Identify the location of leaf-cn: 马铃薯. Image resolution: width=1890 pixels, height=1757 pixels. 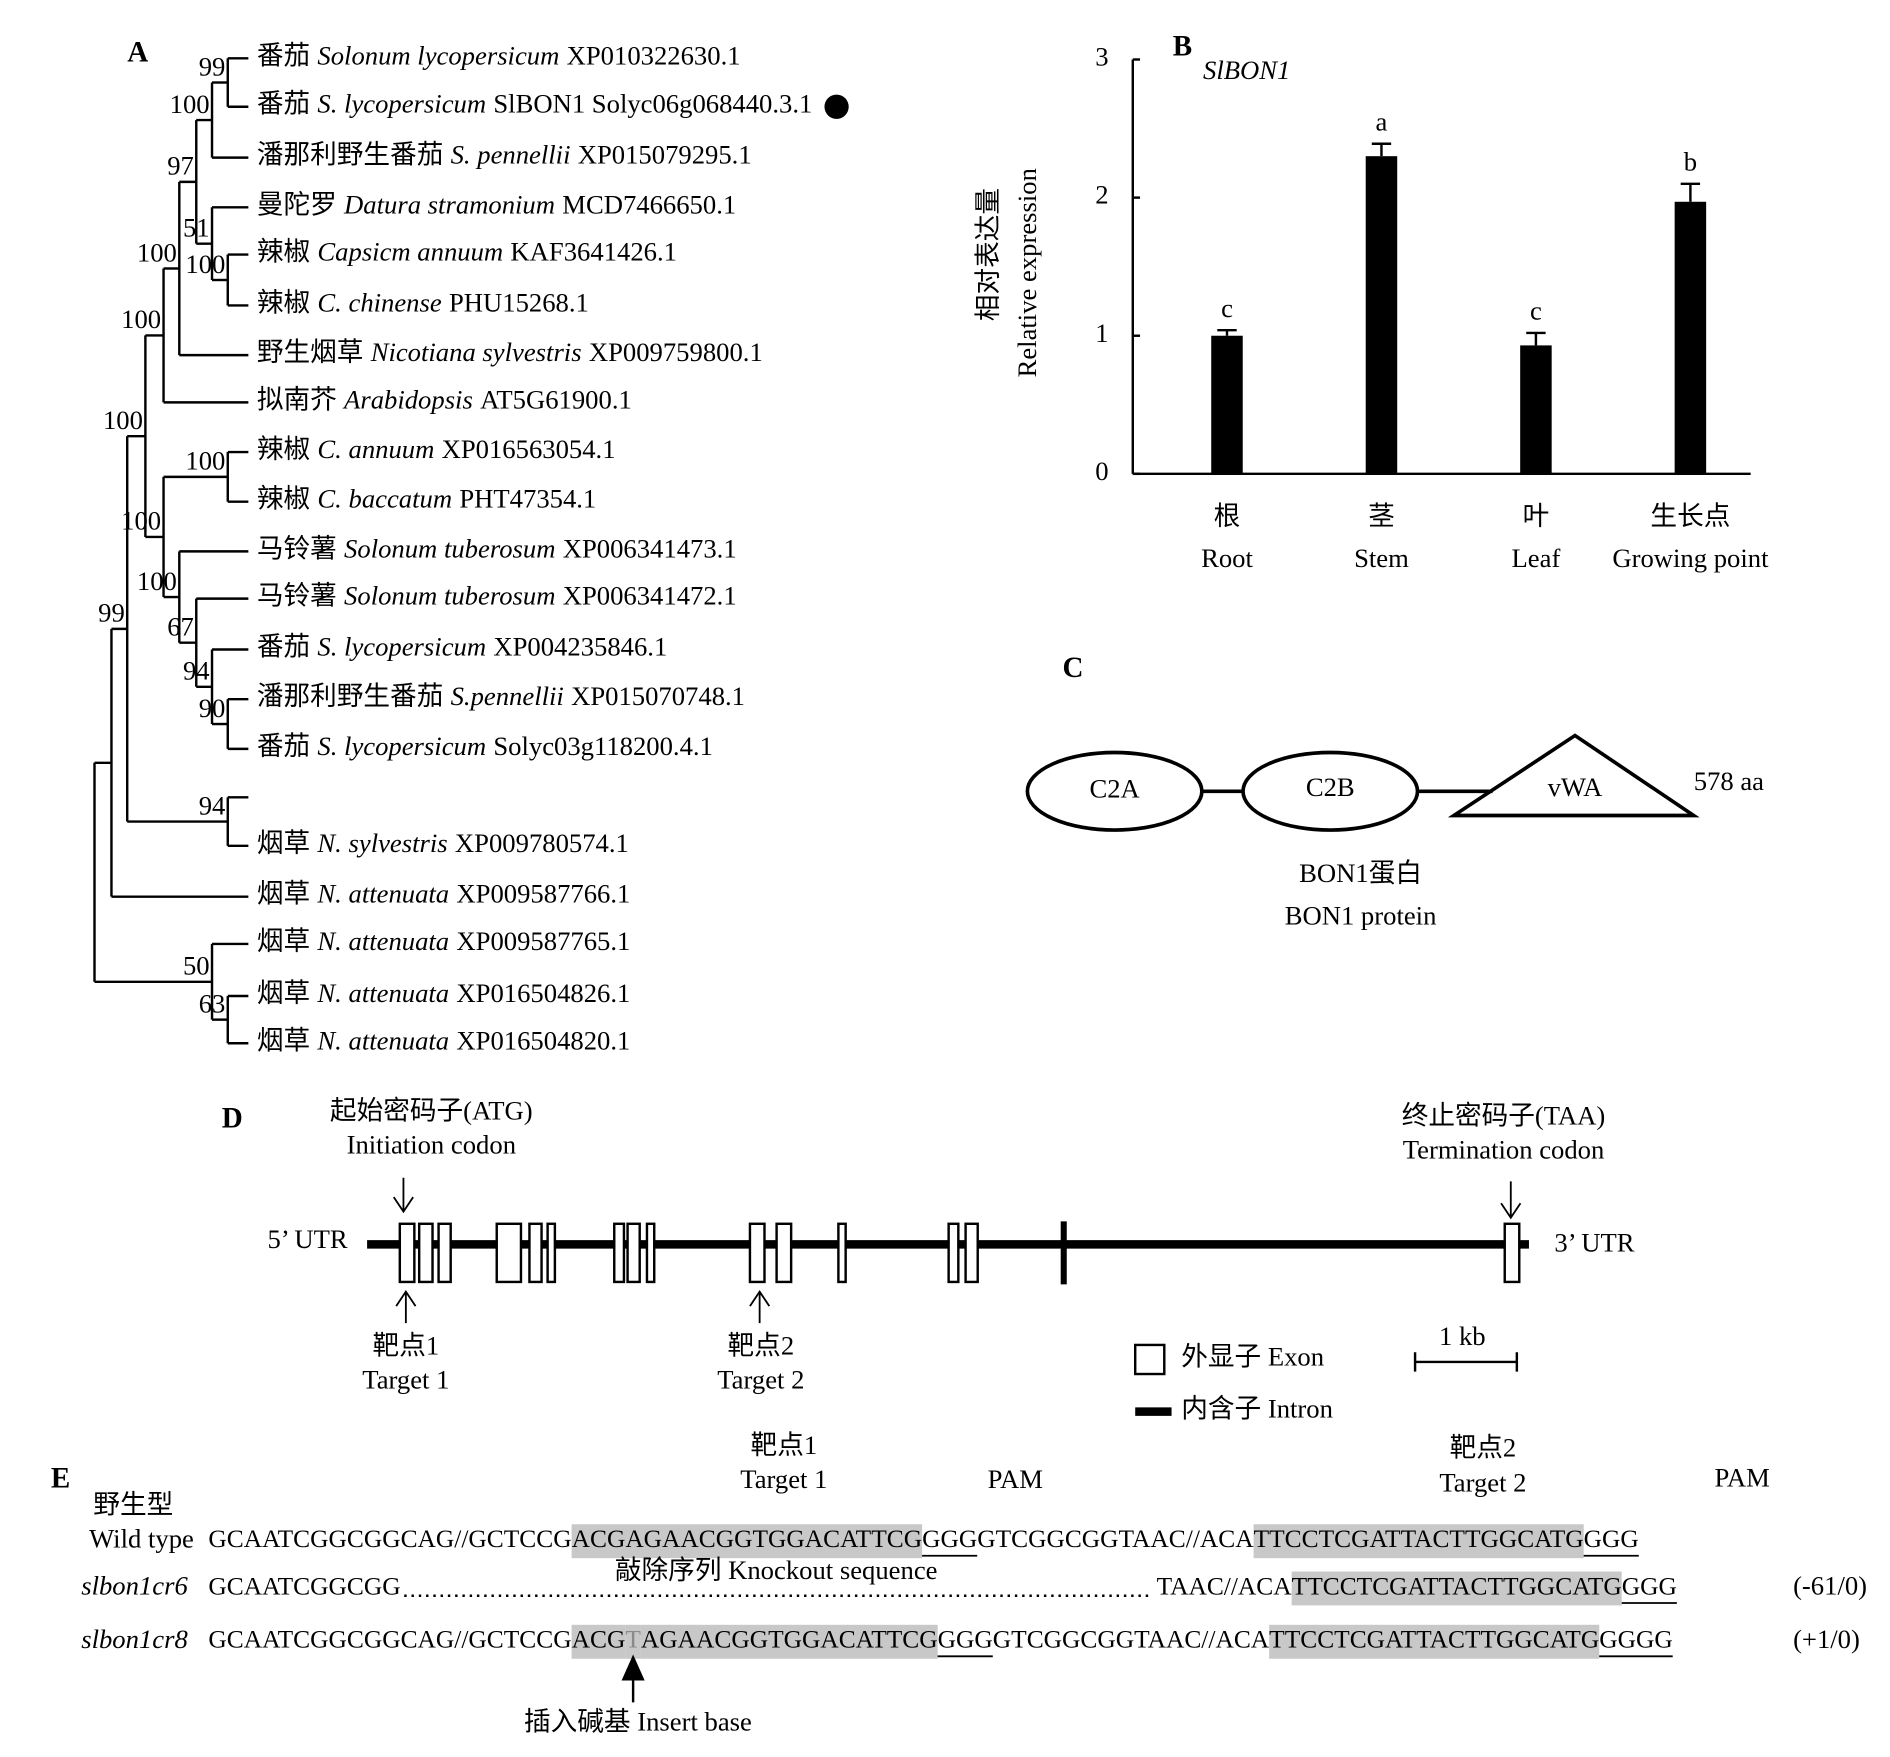
(297, 596).